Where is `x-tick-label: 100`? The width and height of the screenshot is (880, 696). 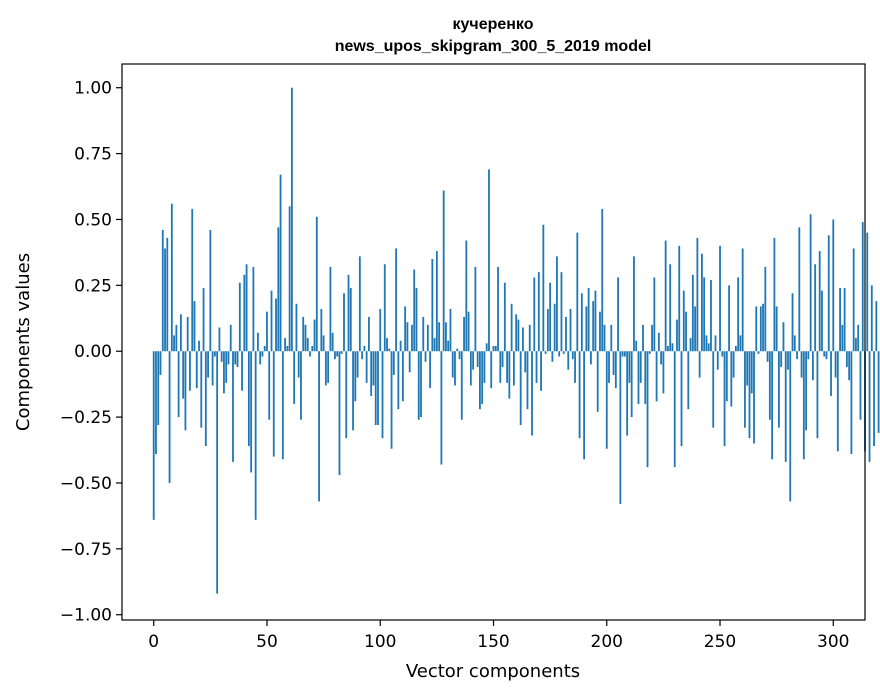
x-tick-label: 100 is located at coordinates (380, 642).